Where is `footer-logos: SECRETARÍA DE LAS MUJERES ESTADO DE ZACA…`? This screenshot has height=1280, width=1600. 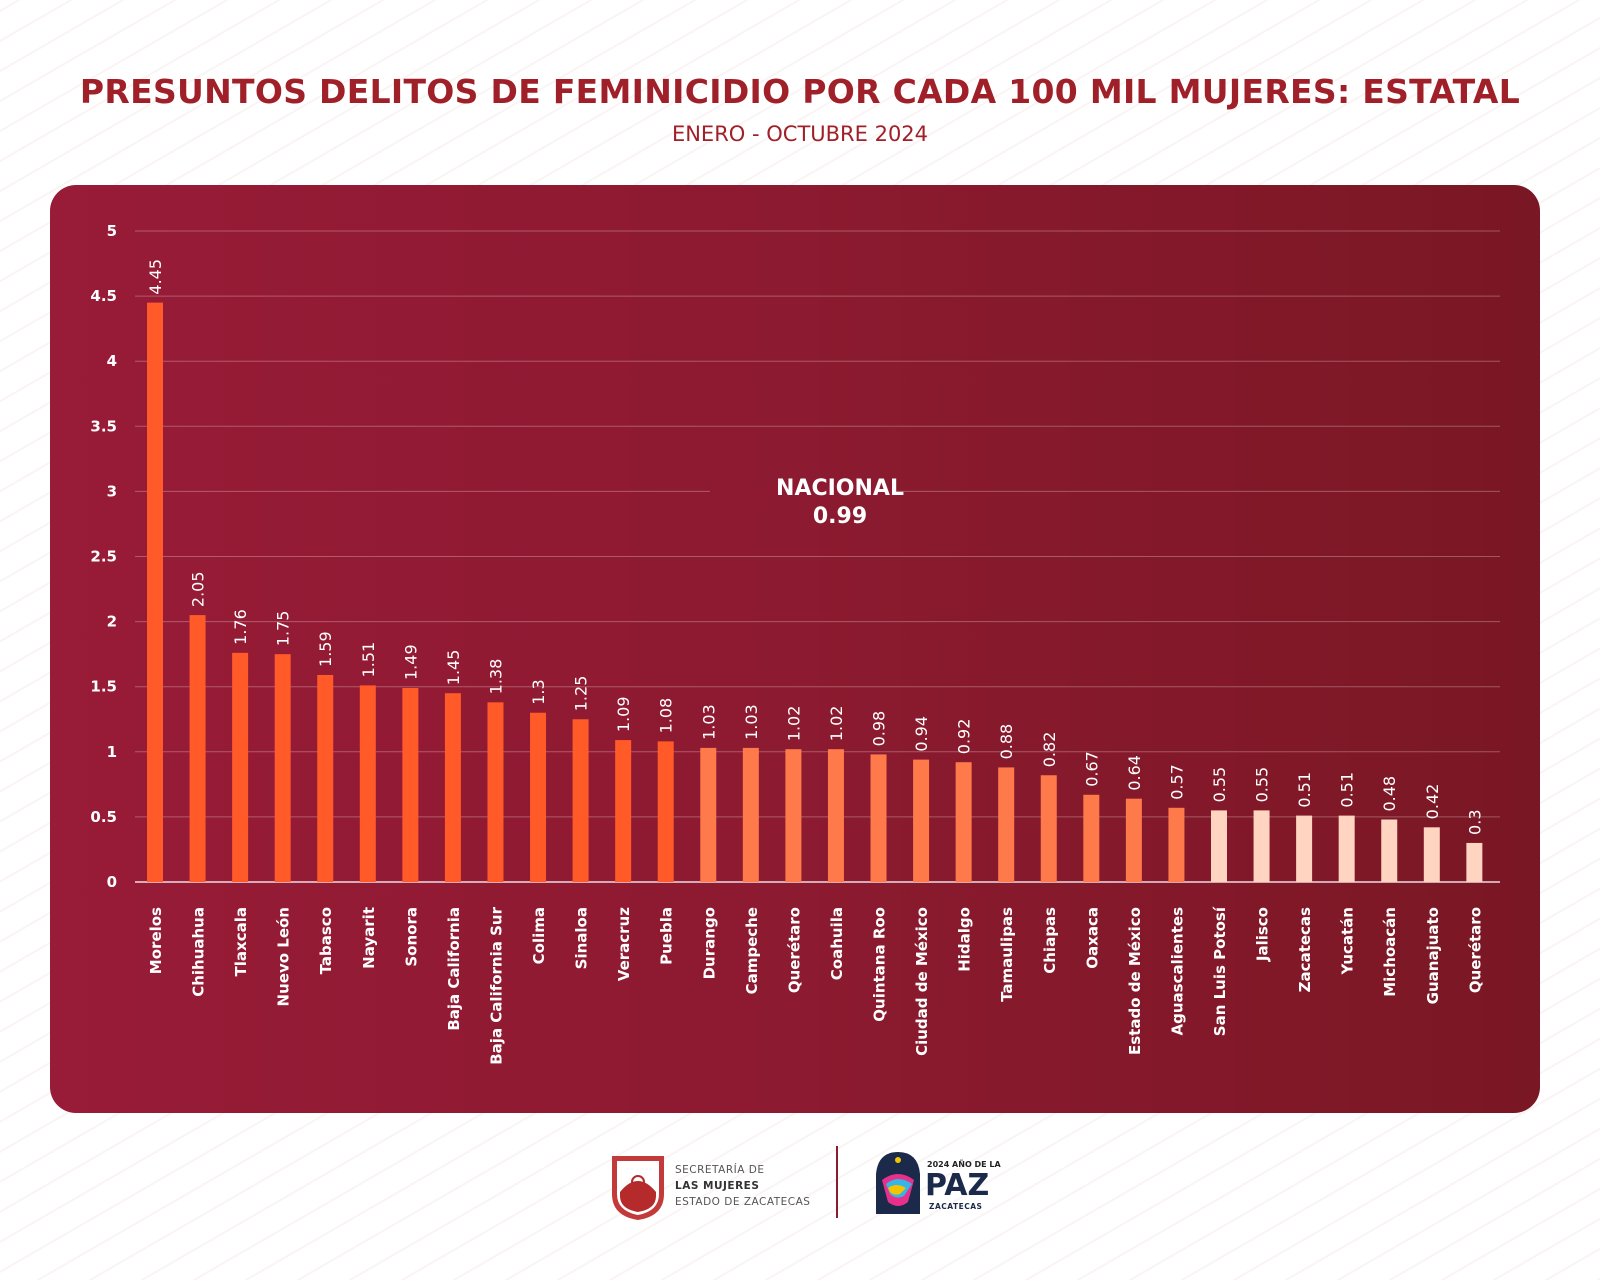 footer-logos: SECRETARÍA DE LAS MUJERES ESTADO DE ZACA… is located at coordinates (800, 1190).